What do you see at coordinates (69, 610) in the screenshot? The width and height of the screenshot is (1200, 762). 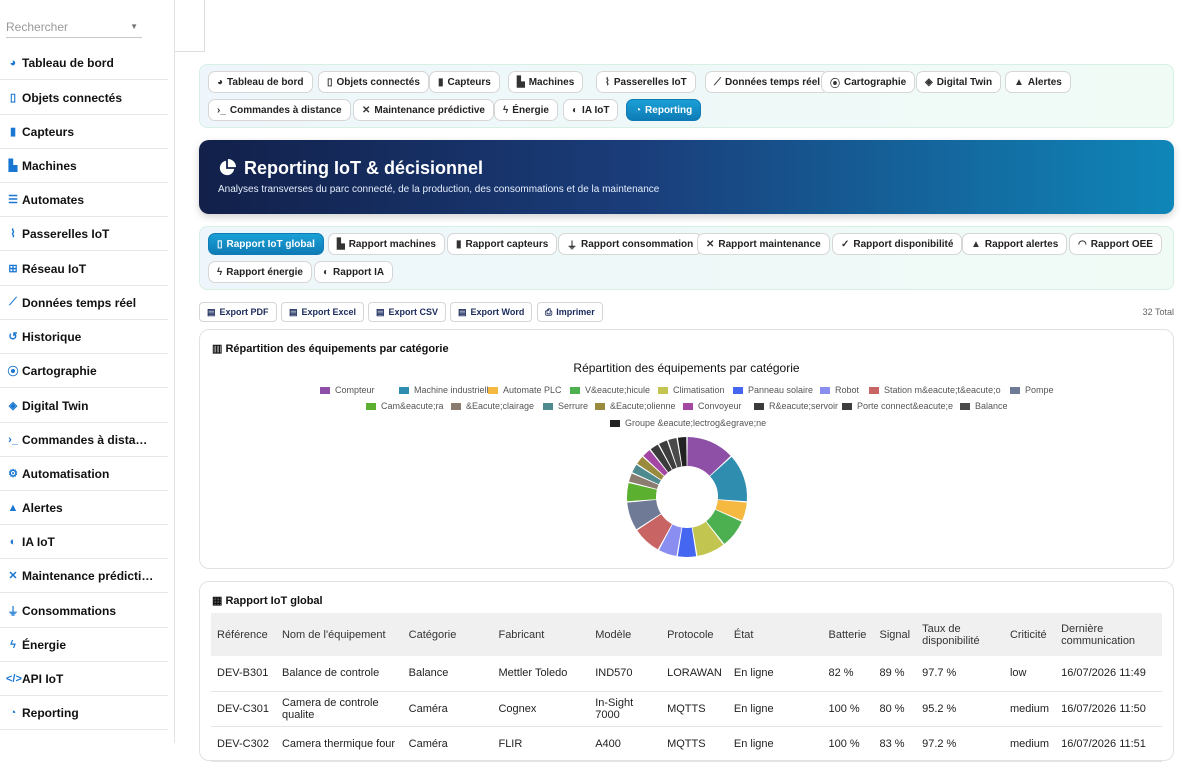 I see `sidebar-item-label: Consommations` at bounding box center [69, 610].